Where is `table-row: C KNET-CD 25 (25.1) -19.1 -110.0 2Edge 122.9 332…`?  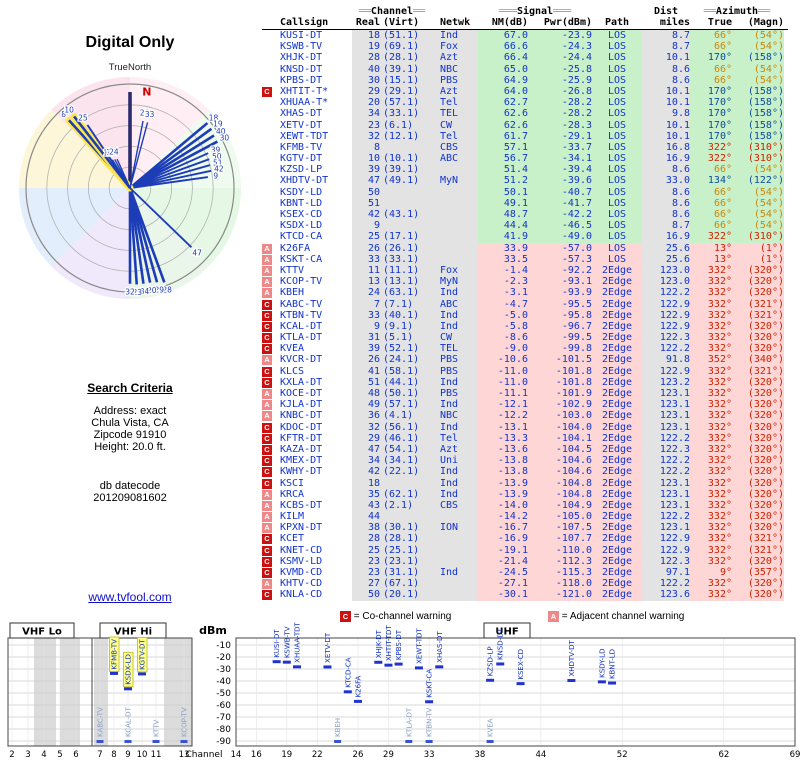 table-row: C KNET-CD 25 (25.1) -19.1 -110.0 2Edge 122.9 332… is located at coordinates (525, 550).